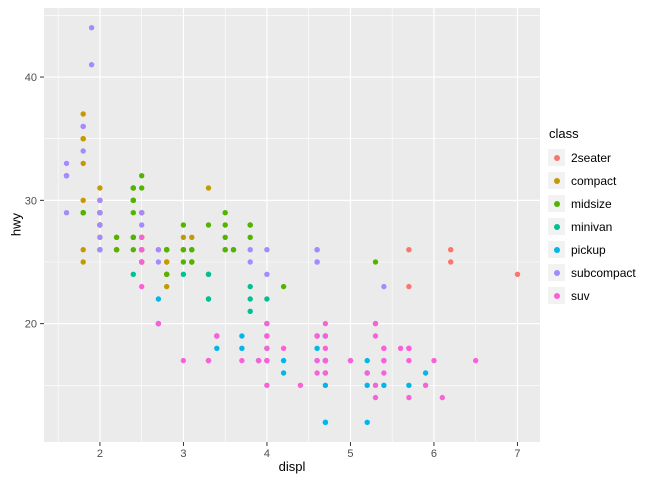 The height and width of the screenshot is (485, 672). I want to click on legend-label: suv, so click(580, 295).